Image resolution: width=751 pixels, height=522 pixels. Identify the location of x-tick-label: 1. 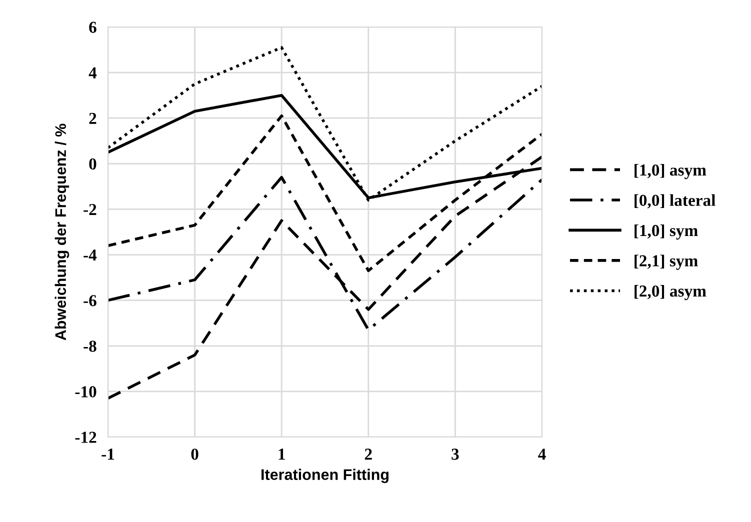
(281, 454).